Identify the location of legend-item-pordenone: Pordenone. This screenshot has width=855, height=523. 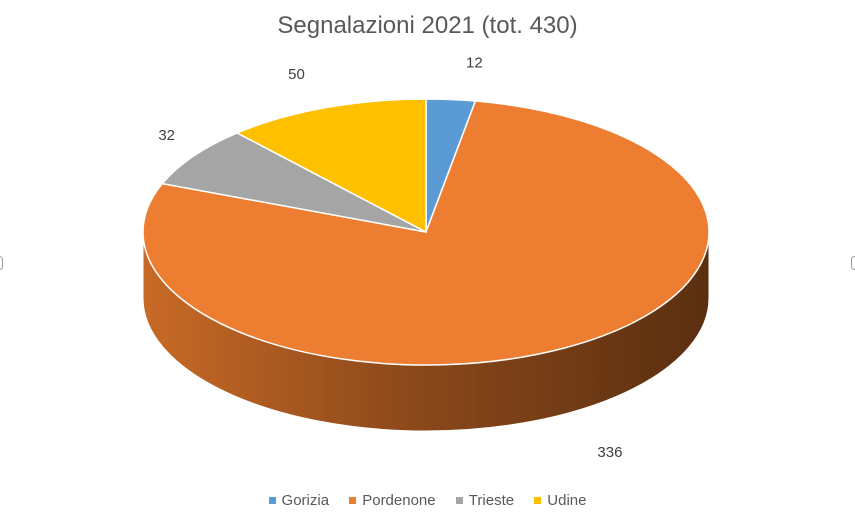
(392, 500).